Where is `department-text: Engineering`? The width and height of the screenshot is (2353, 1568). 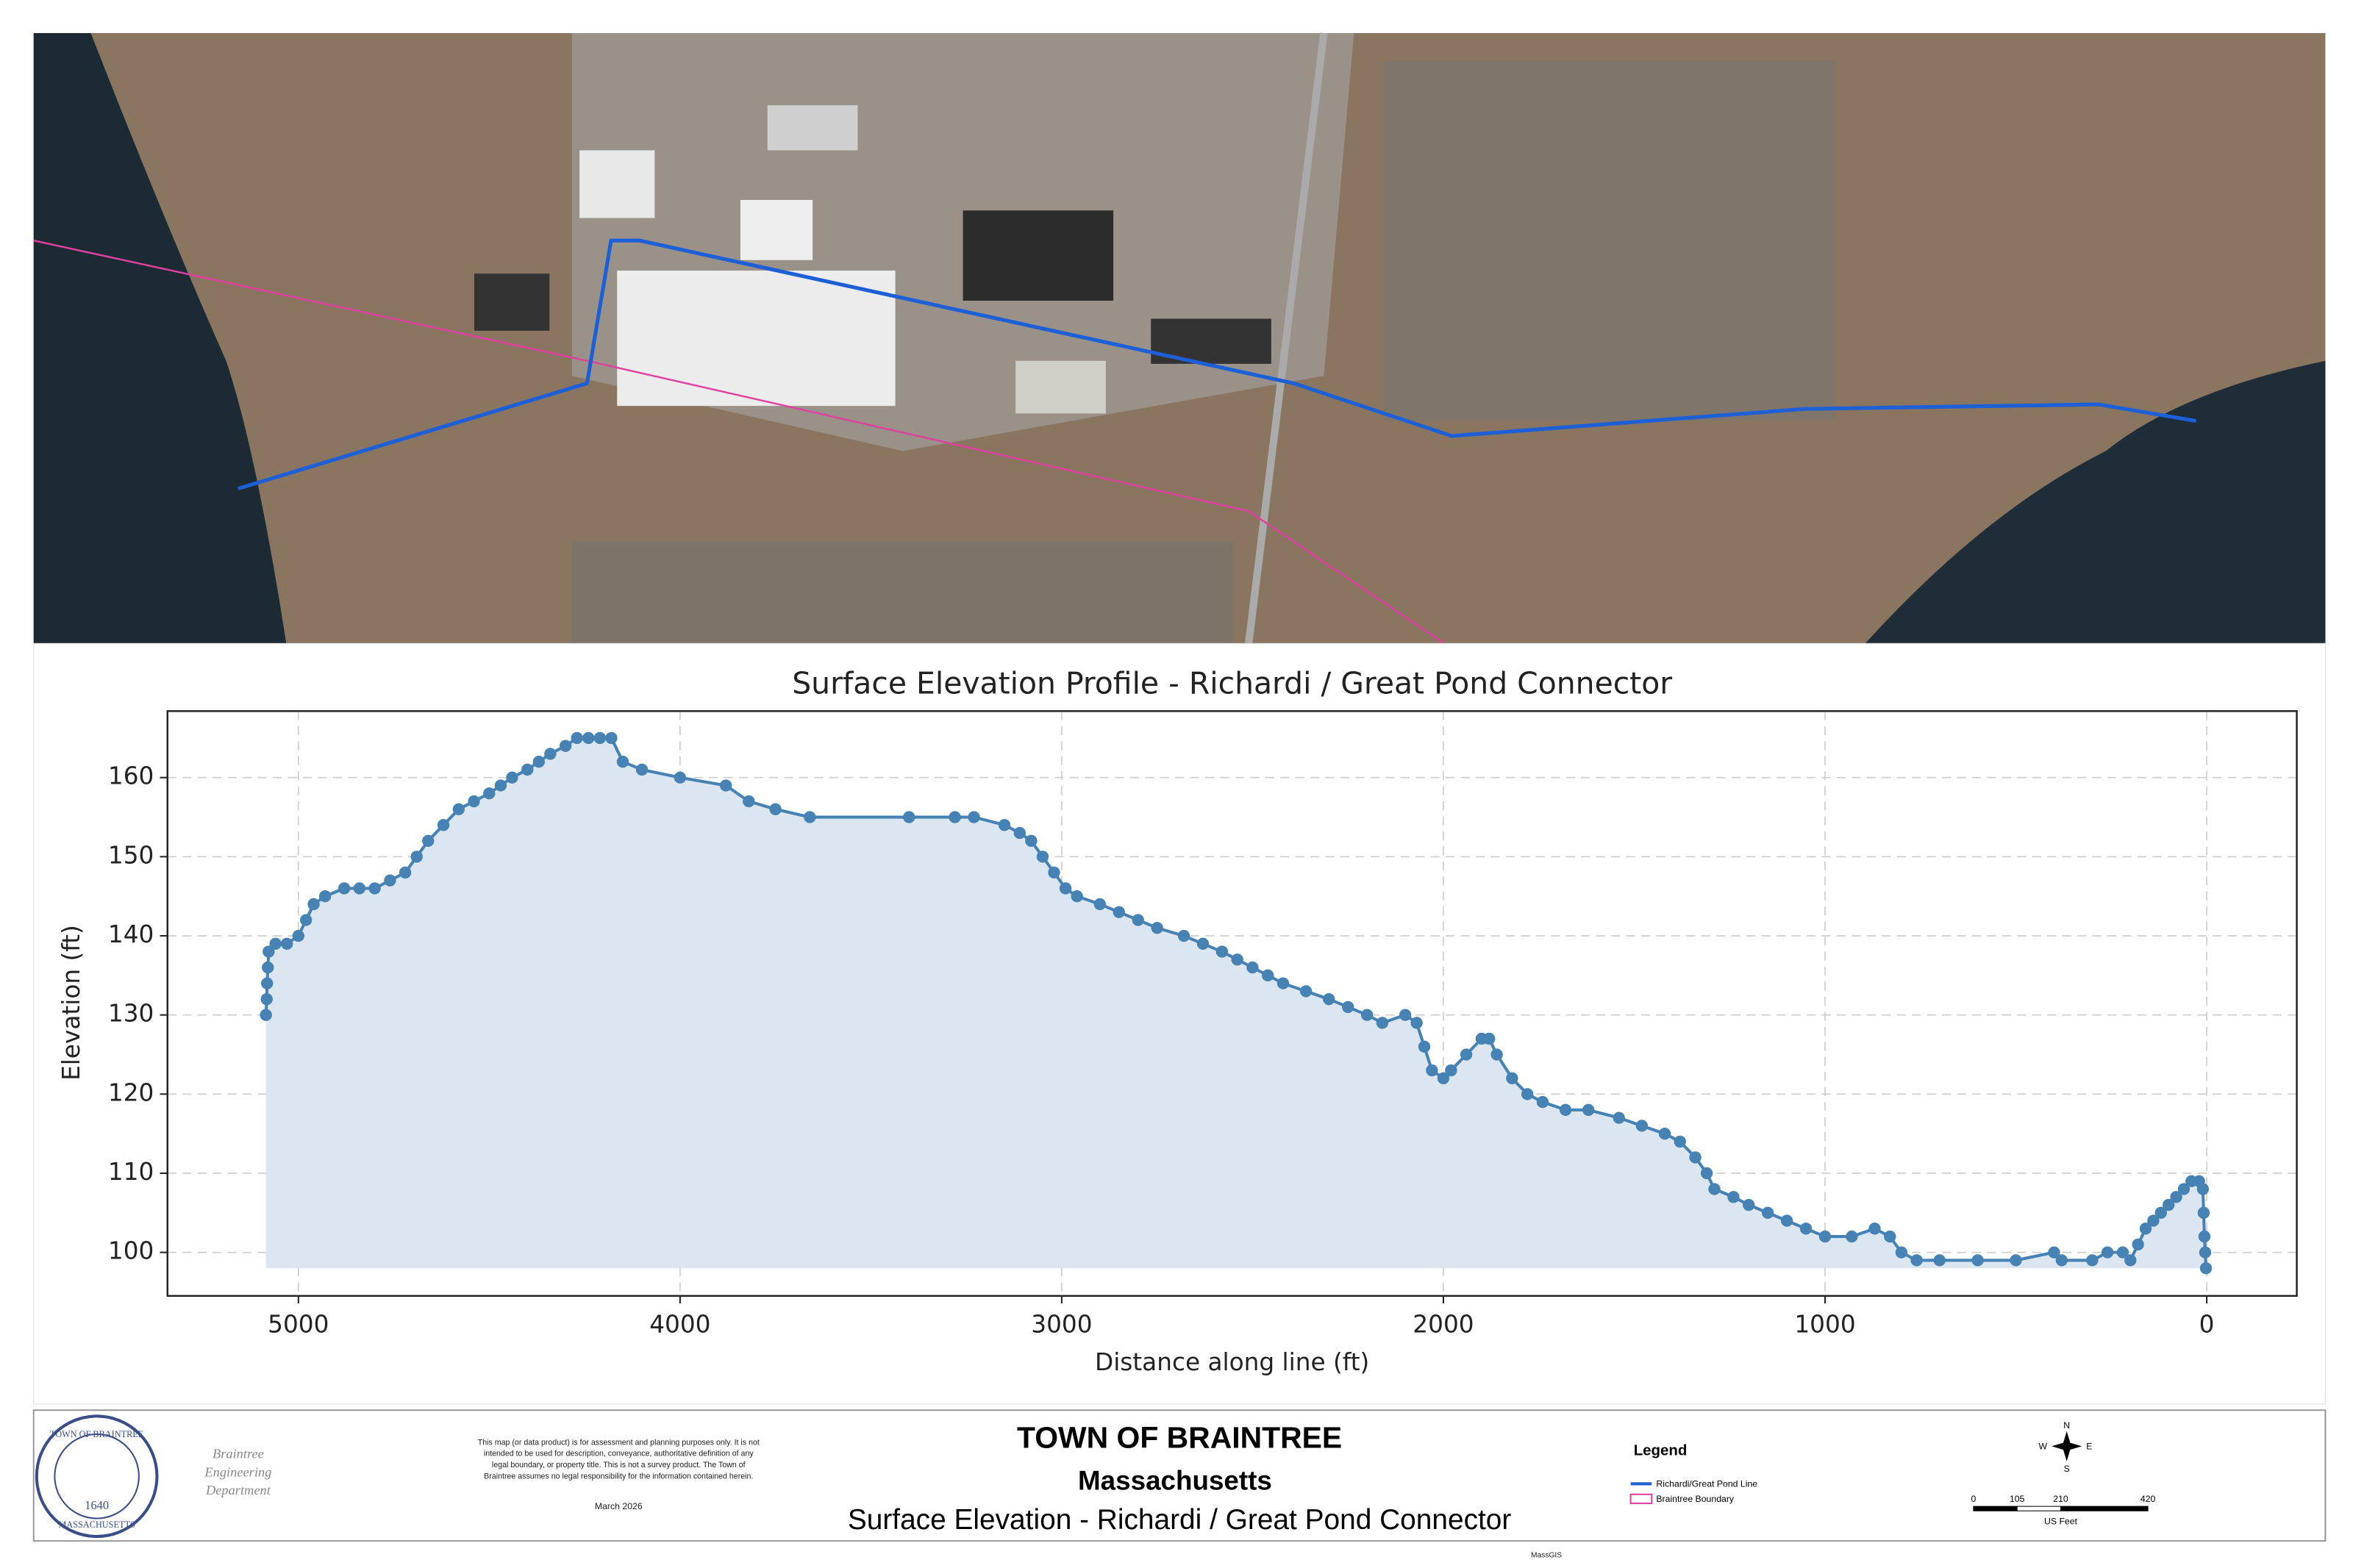
department-text: Engineering is located at coordinates (237, 1471).